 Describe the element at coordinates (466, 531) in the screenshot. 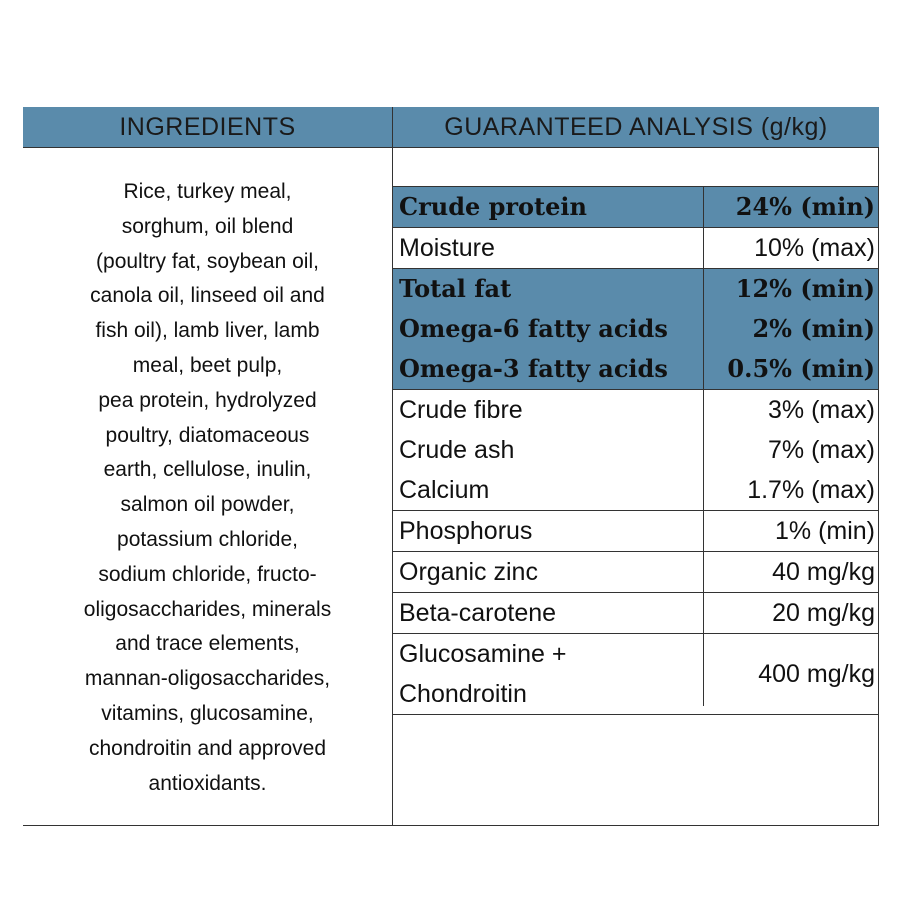

I see `analysis-name: Phosphorus` at that location.